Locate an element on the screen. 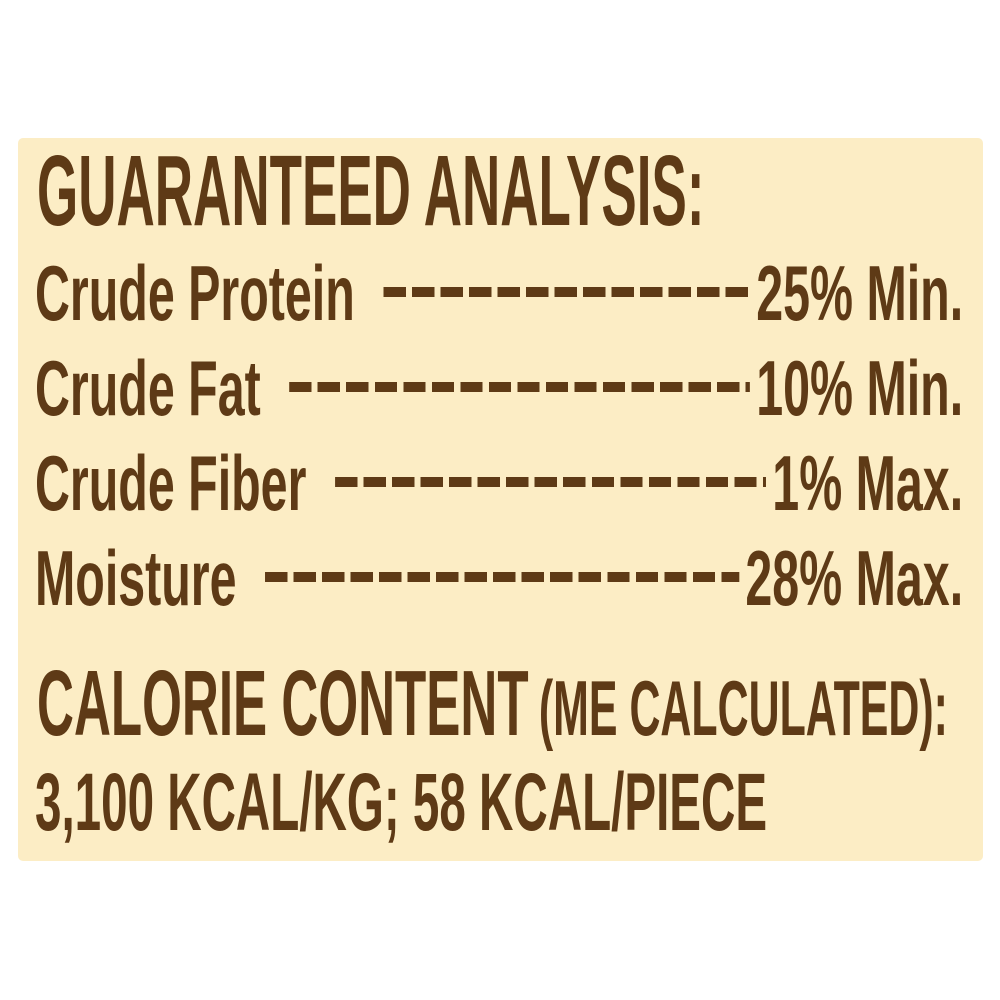  calorie-heading-note: (ME CALCULATED): is located at coordinates (743, 708).